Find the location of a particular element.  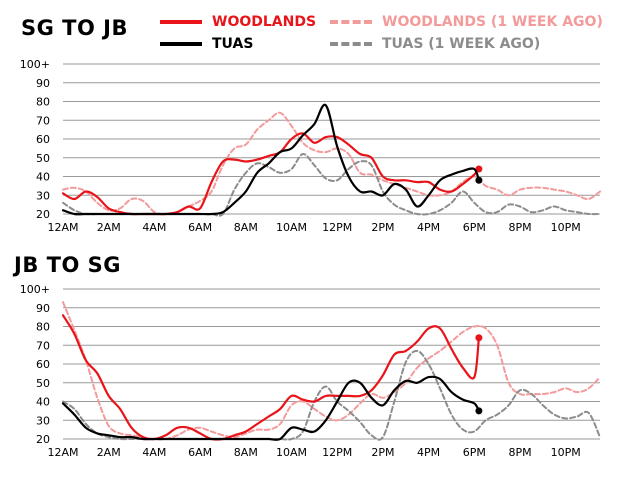

legend-item-woodlands: WOODLANDS is located at coordinates (238, 22).